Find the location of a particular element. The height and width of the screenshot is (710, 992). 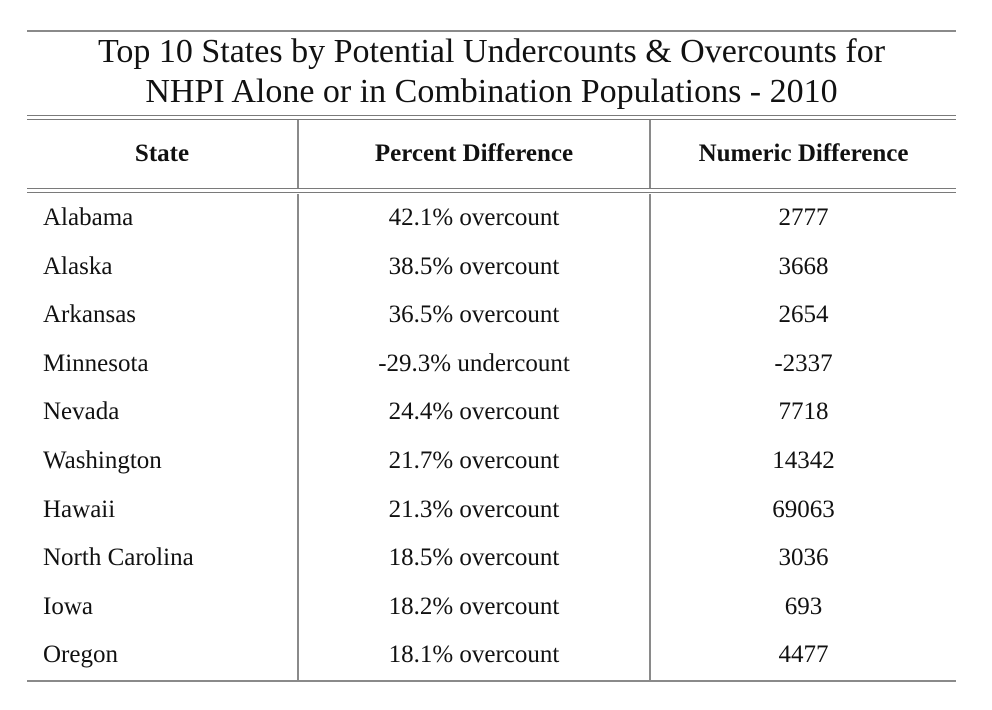

percent-difference-cell: 36.5% overcount is located at coordinates (475, 315).